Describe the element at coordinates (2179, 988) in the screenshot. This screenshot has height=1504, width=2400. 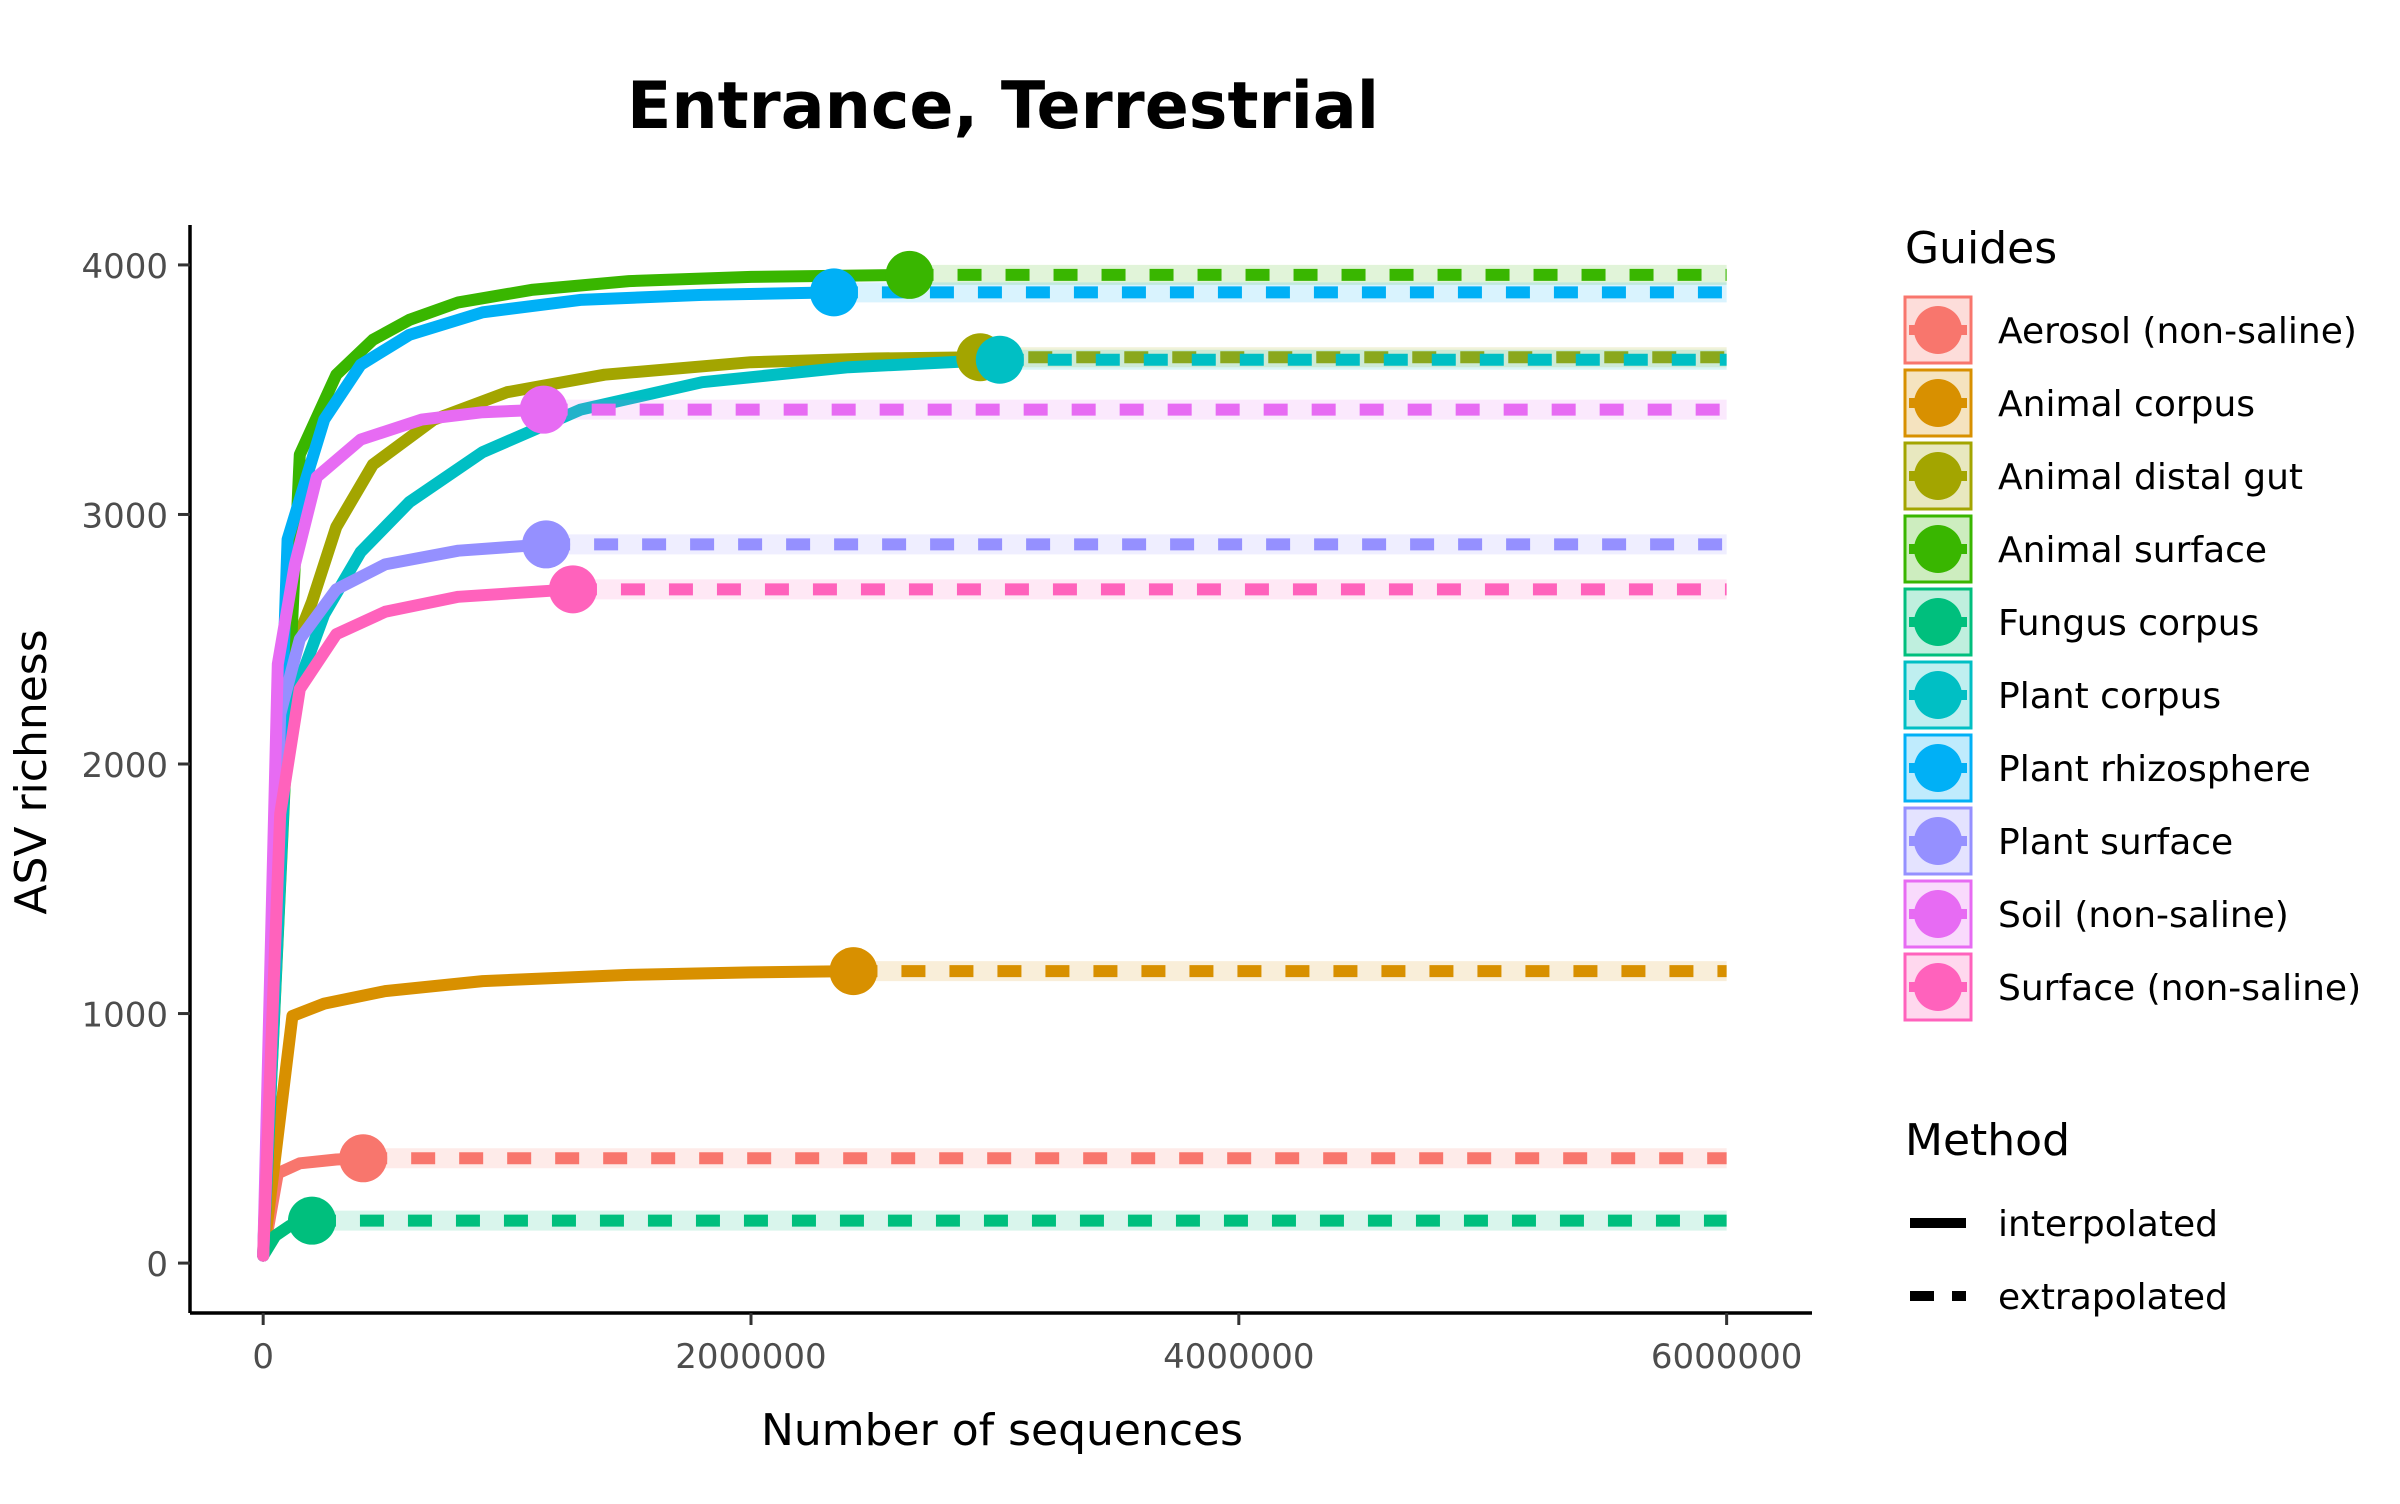
I see `legend-label: Surface (non-saline)` at that location.